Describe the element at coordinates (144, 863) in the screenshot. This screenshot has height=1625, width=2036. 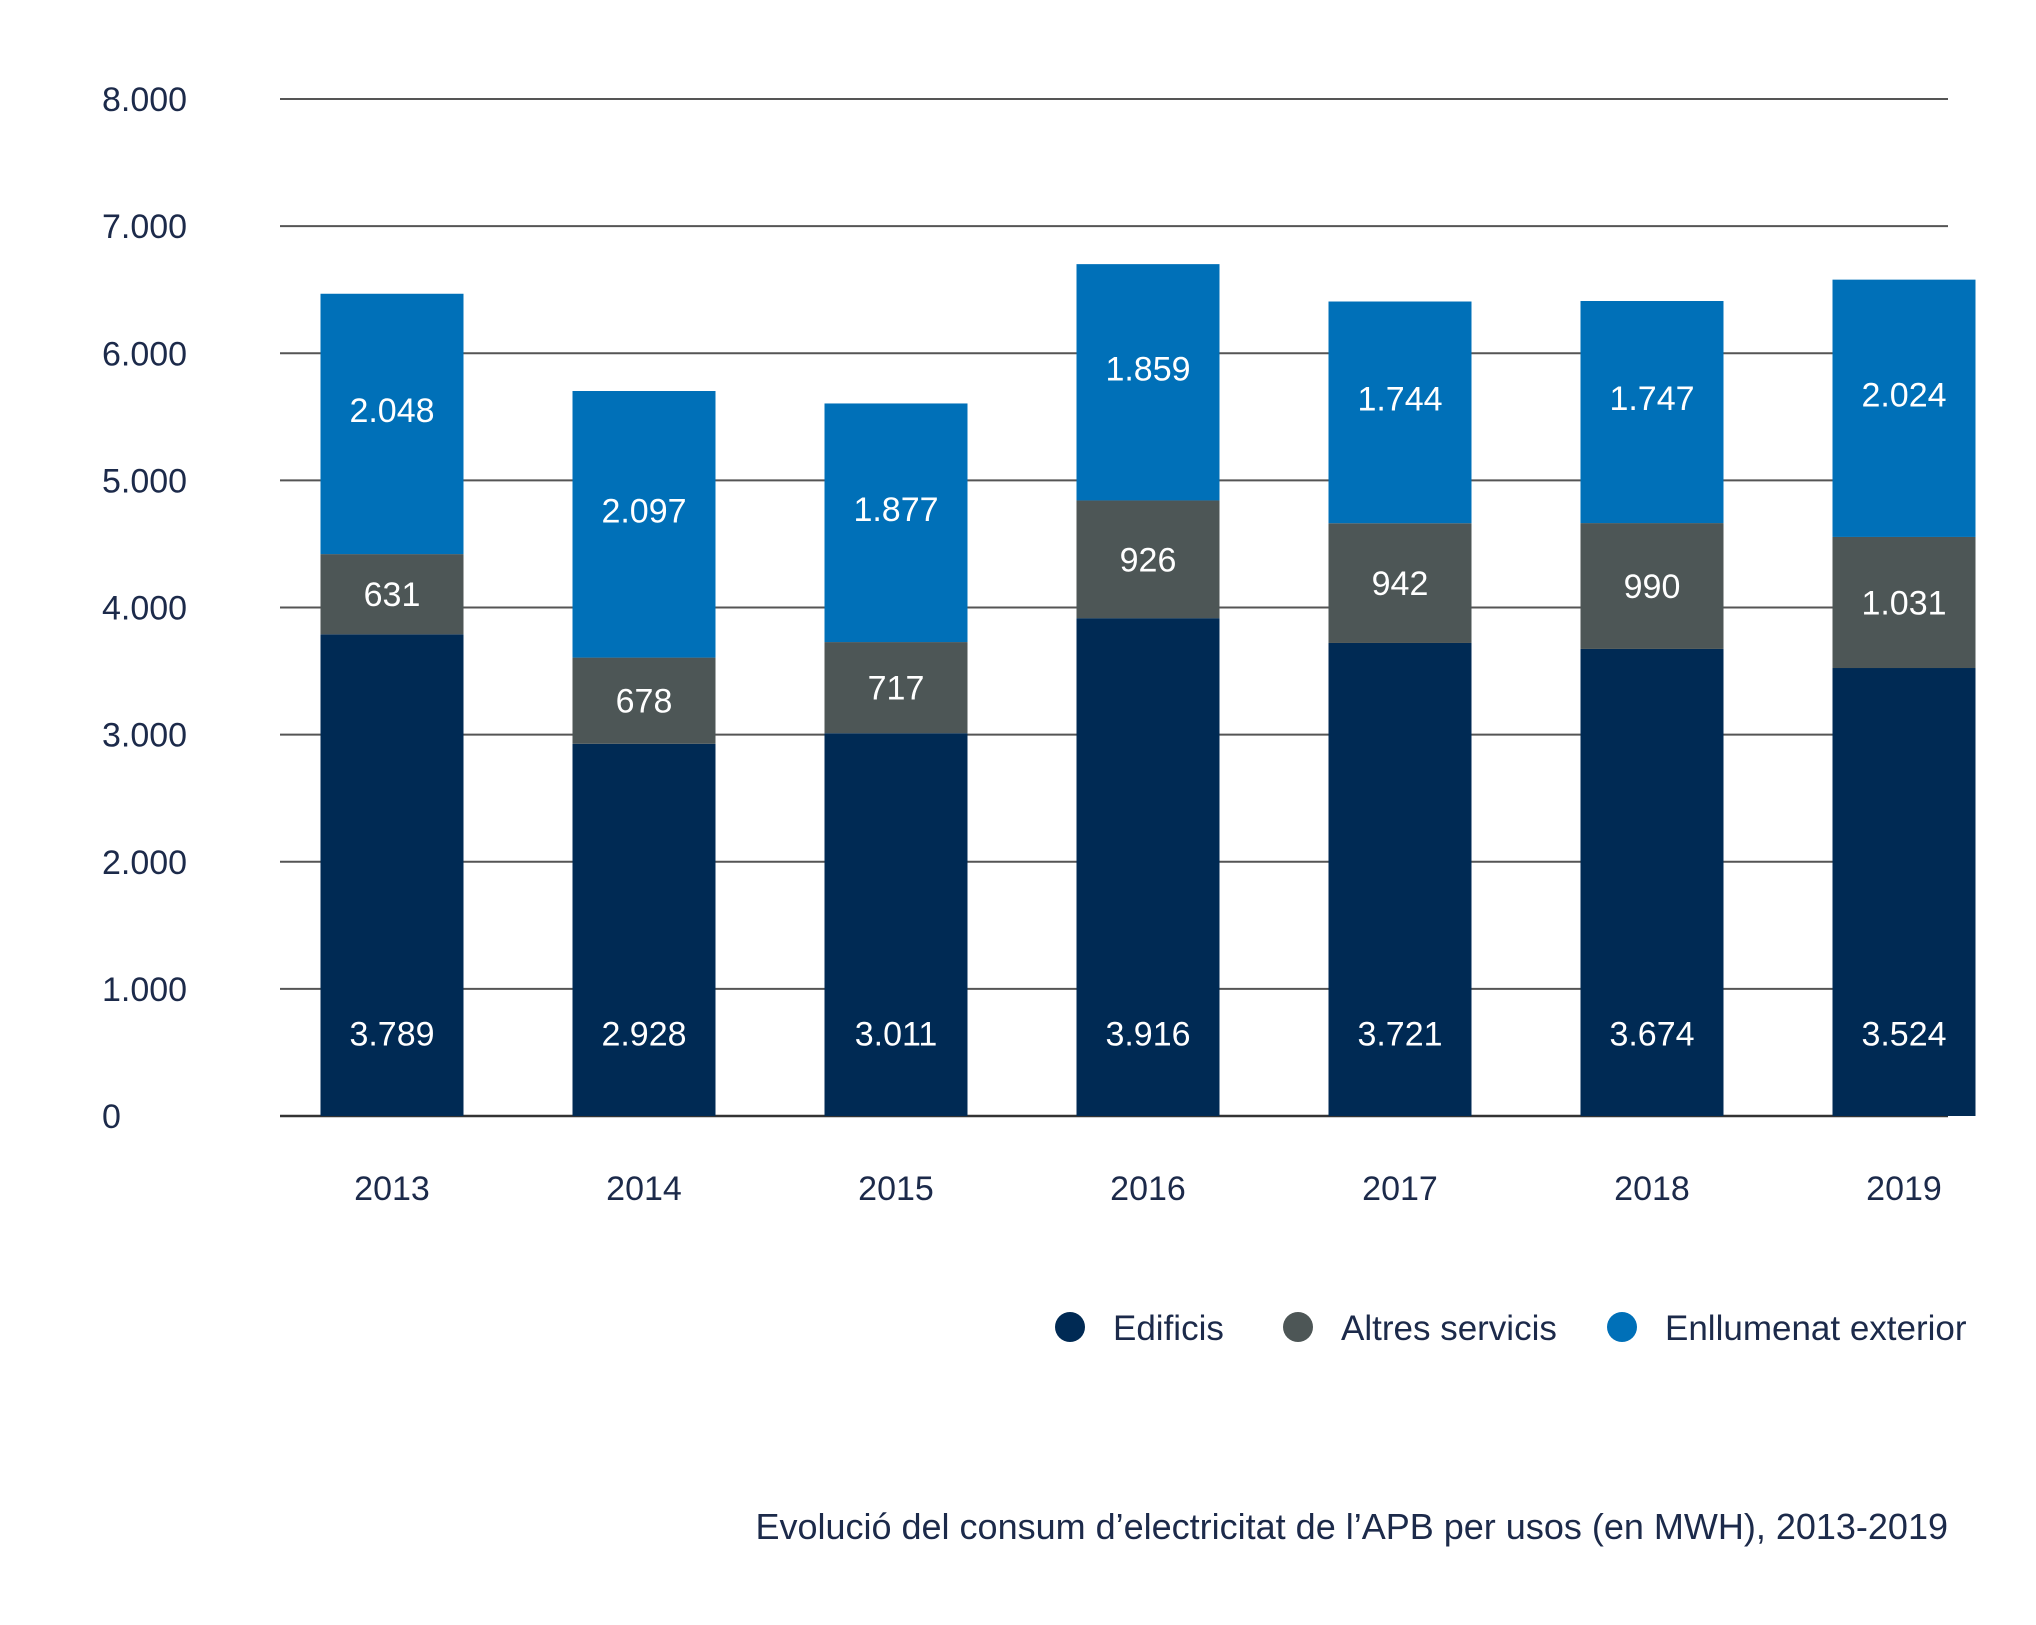
I see `y-tick-label: 2.000` at that location.